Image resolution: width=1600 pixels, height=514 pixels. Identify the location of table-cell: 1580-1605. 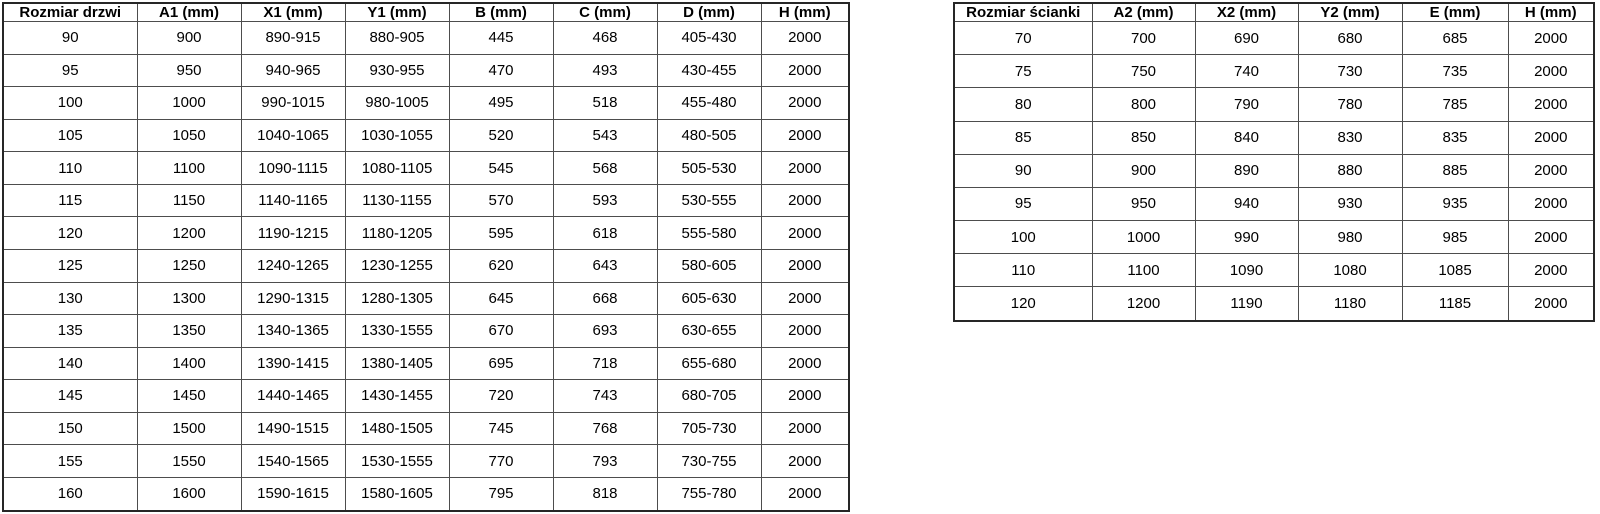
(397, 494).